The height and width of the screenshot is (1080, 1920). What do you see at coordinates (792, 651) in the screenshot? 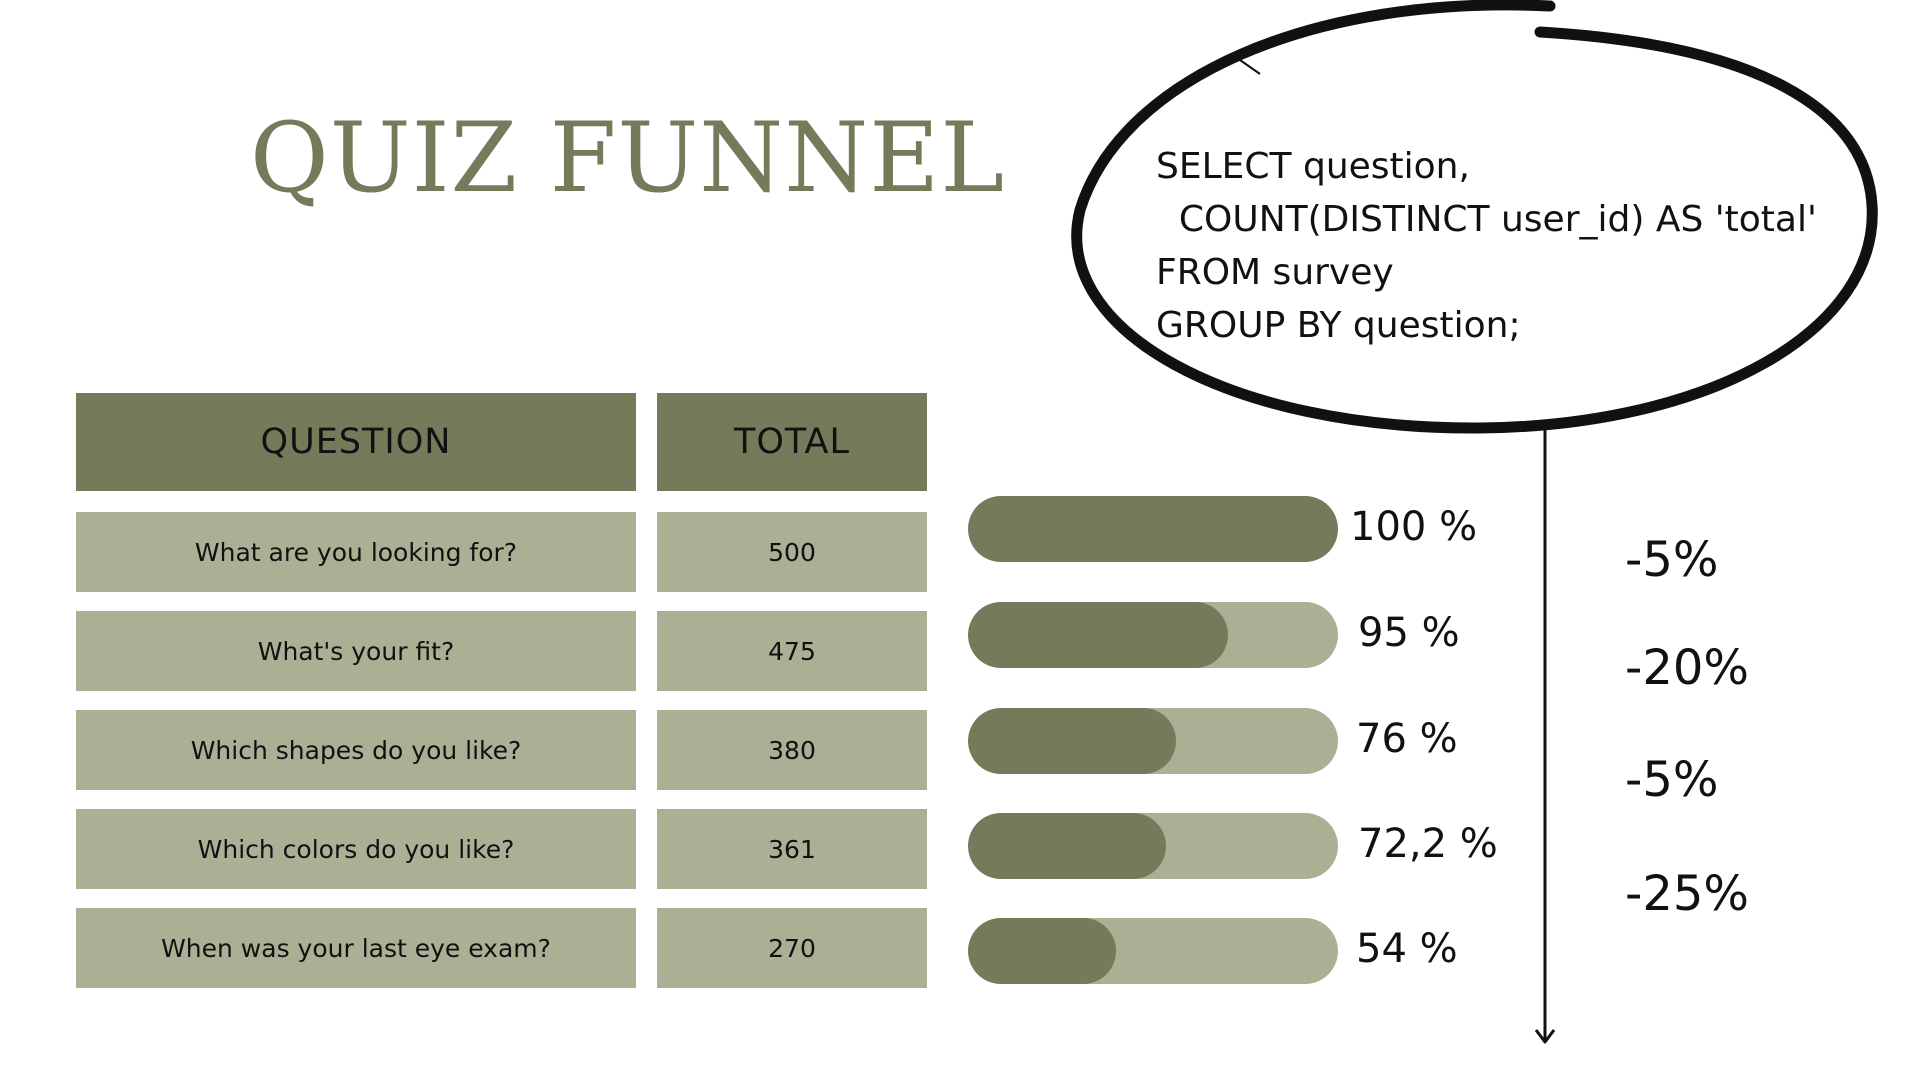
I see `total-cell: 475` at bounding box center [792, 651].